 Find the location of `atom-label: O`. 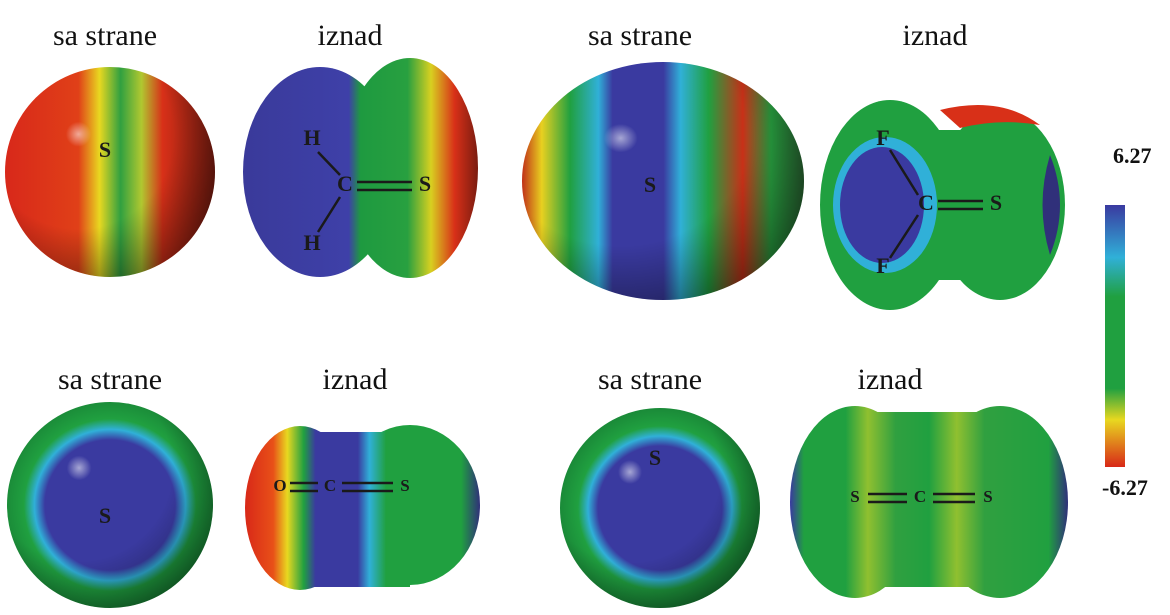

atom-label: O is located at coordinates (279, 485).